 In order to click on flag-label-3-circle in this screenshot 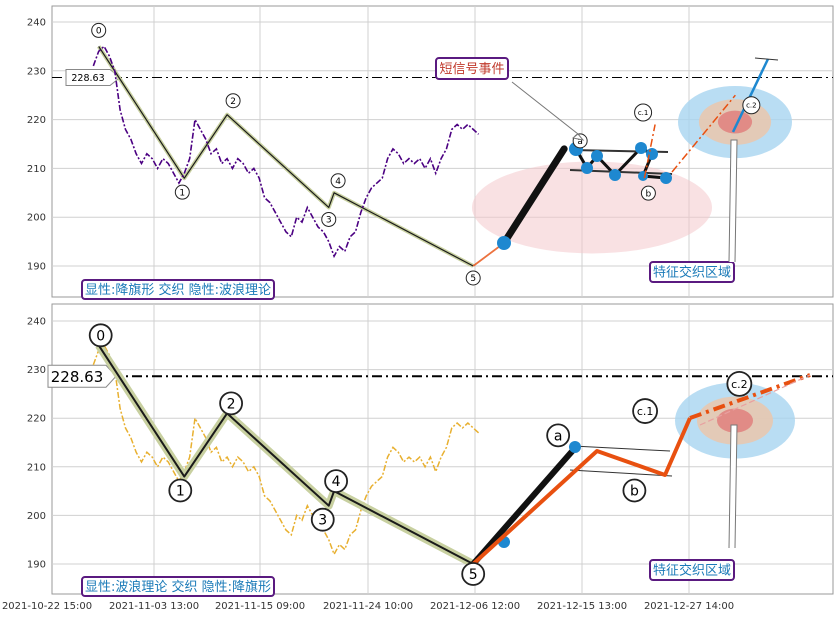, I will do `click(751, 105)`.